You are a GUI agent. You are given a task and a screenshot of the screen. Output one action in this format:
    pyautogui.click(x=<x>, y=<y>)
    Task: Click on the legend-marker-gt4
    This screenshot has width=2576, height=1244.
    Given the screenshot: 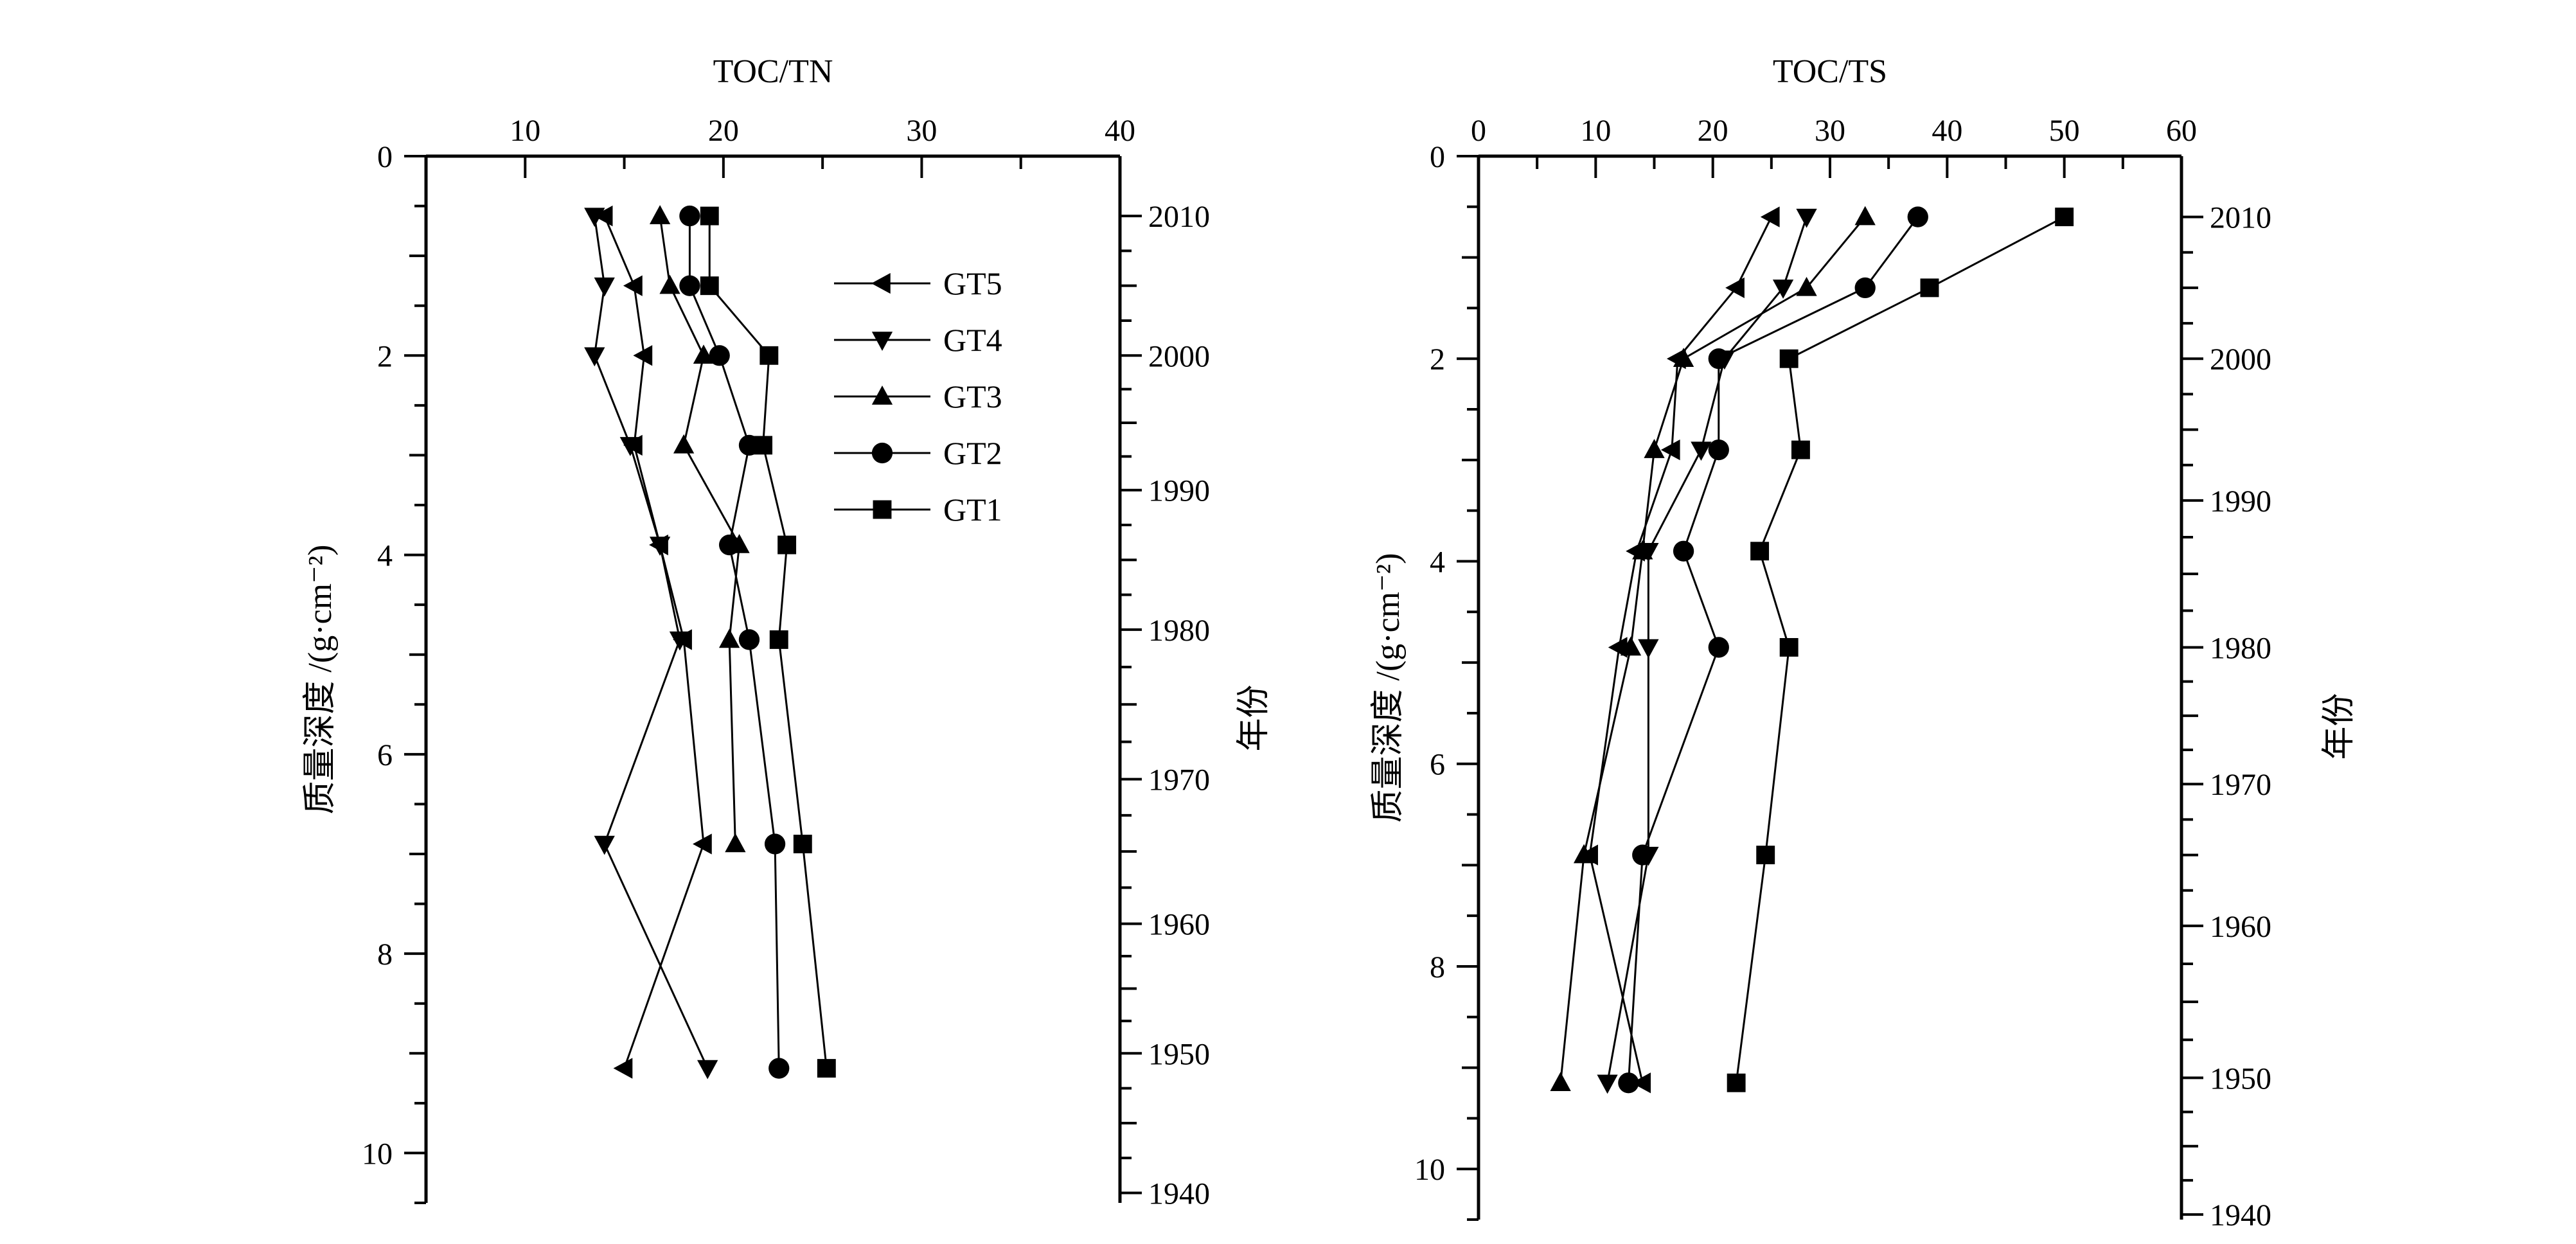 What is the action you would take?
    pyautogui.click(x=882, y=342)
    